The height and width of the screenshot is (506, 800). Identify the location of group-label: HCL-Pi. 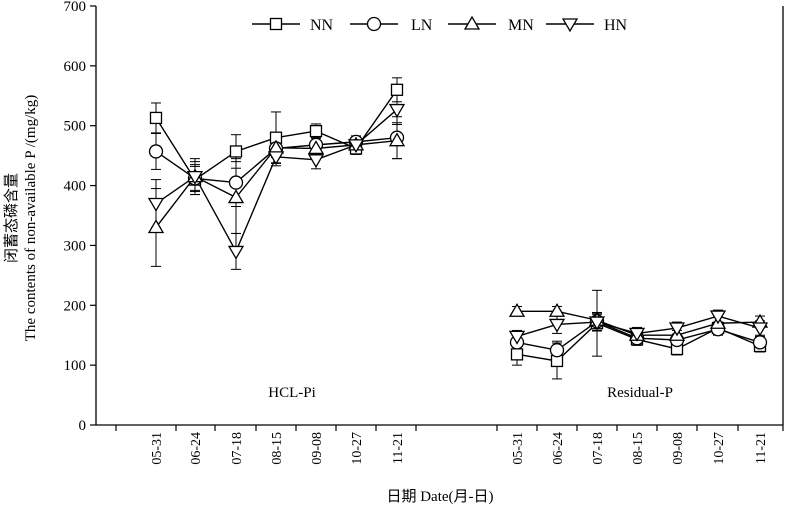
(292, 393).